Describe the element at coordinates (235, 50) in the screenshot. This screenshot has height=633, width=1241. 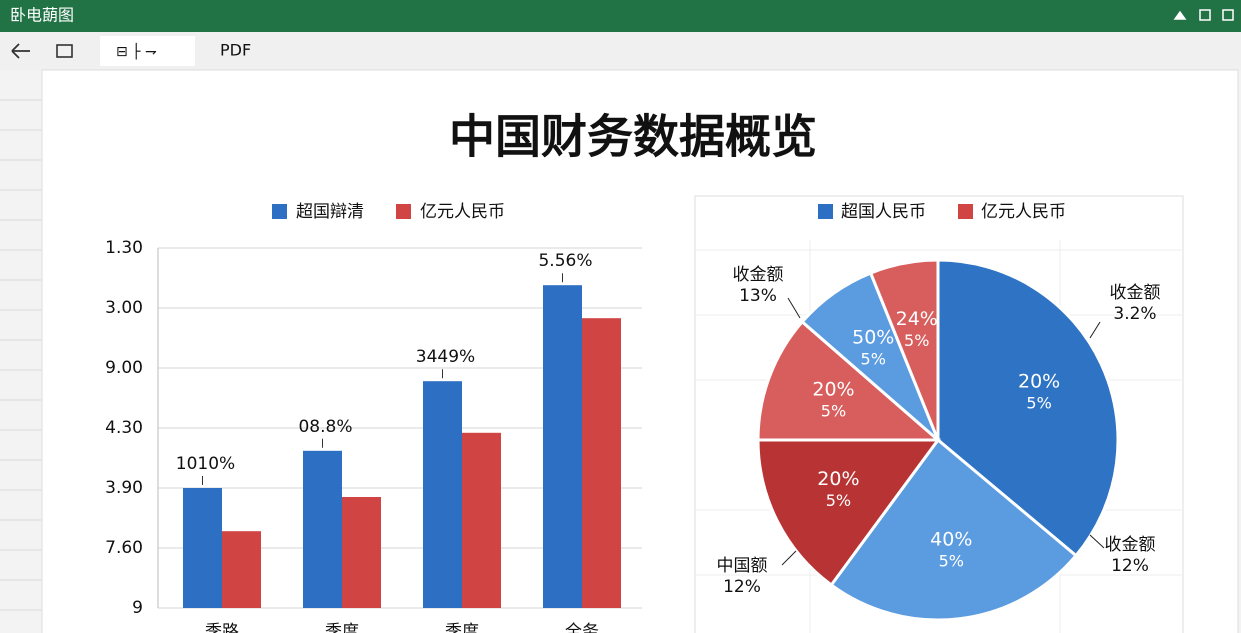
I see `toolbar-pdf: PDF` at that location.